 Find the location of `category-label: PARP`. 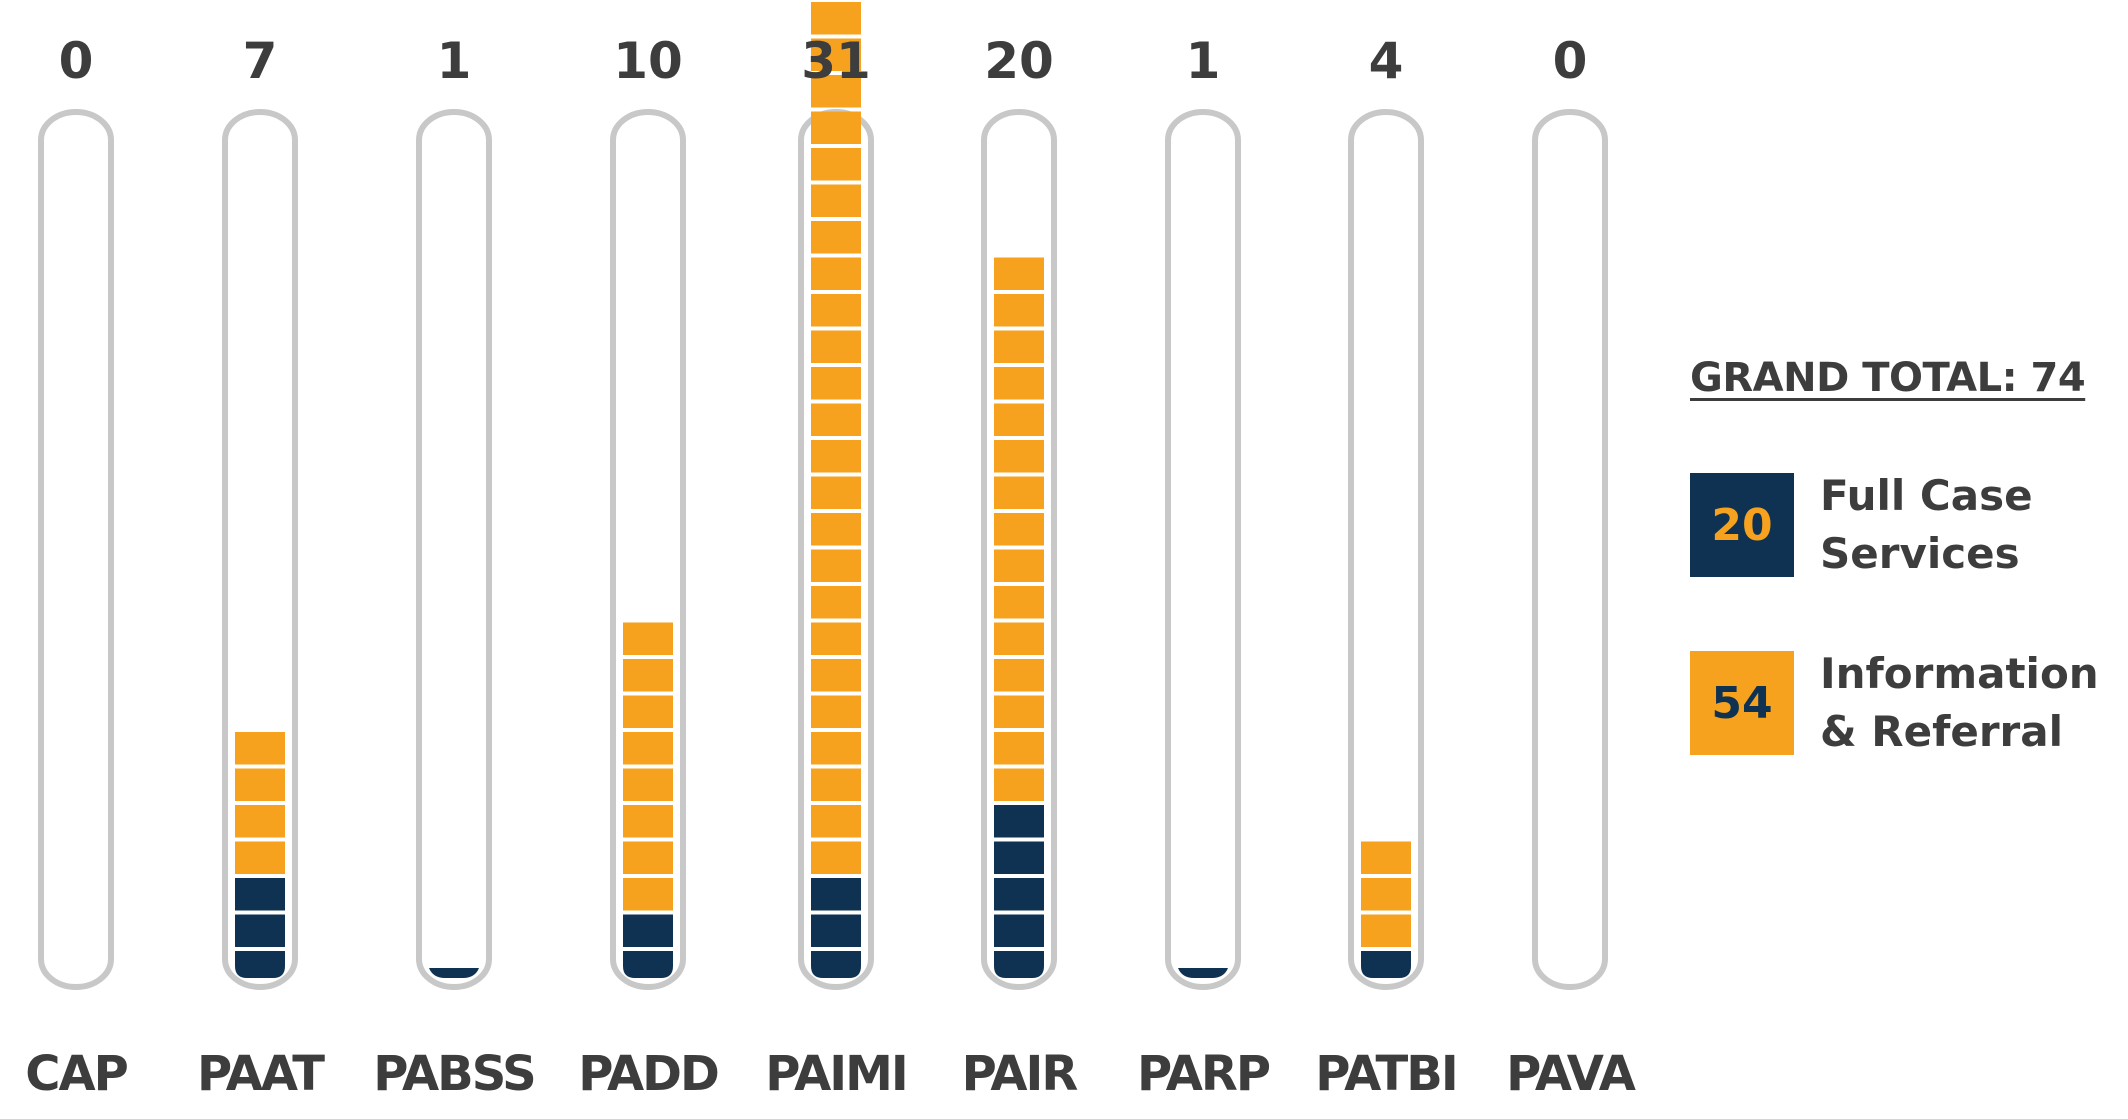

category-label: PARP is located at coordinates (1203, 1074).